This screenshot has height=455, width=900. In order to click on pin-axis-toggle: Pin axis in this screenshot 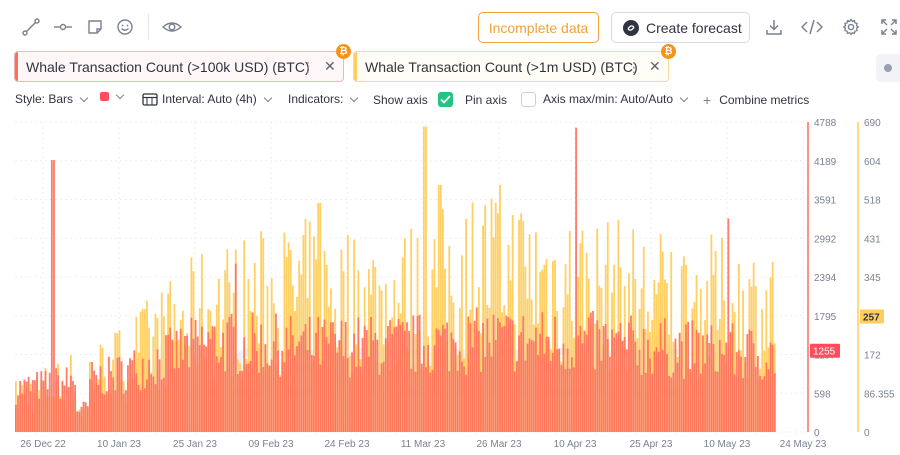, I will do `click(501, 99)`.